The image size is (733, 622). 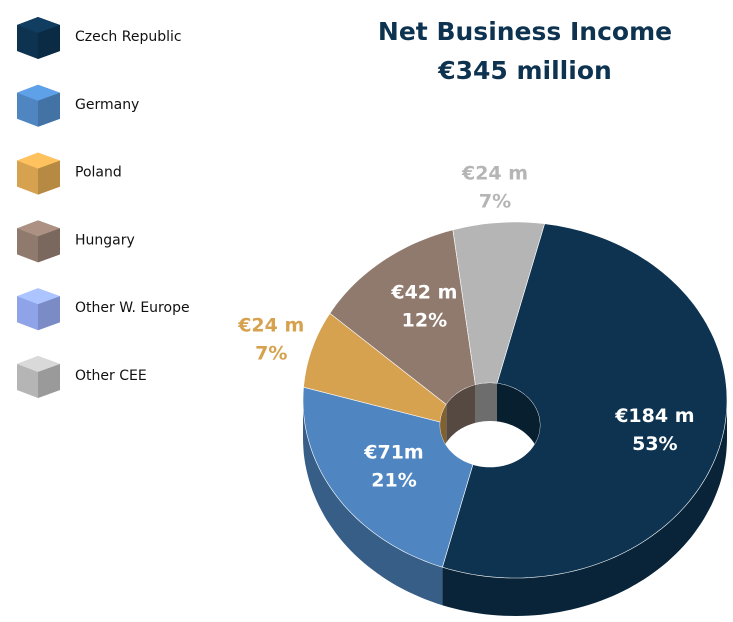 What do you see at coordinates (393, 452) in the screenshot?
I see `value-label: €71m` at bounding box center [393, 452].